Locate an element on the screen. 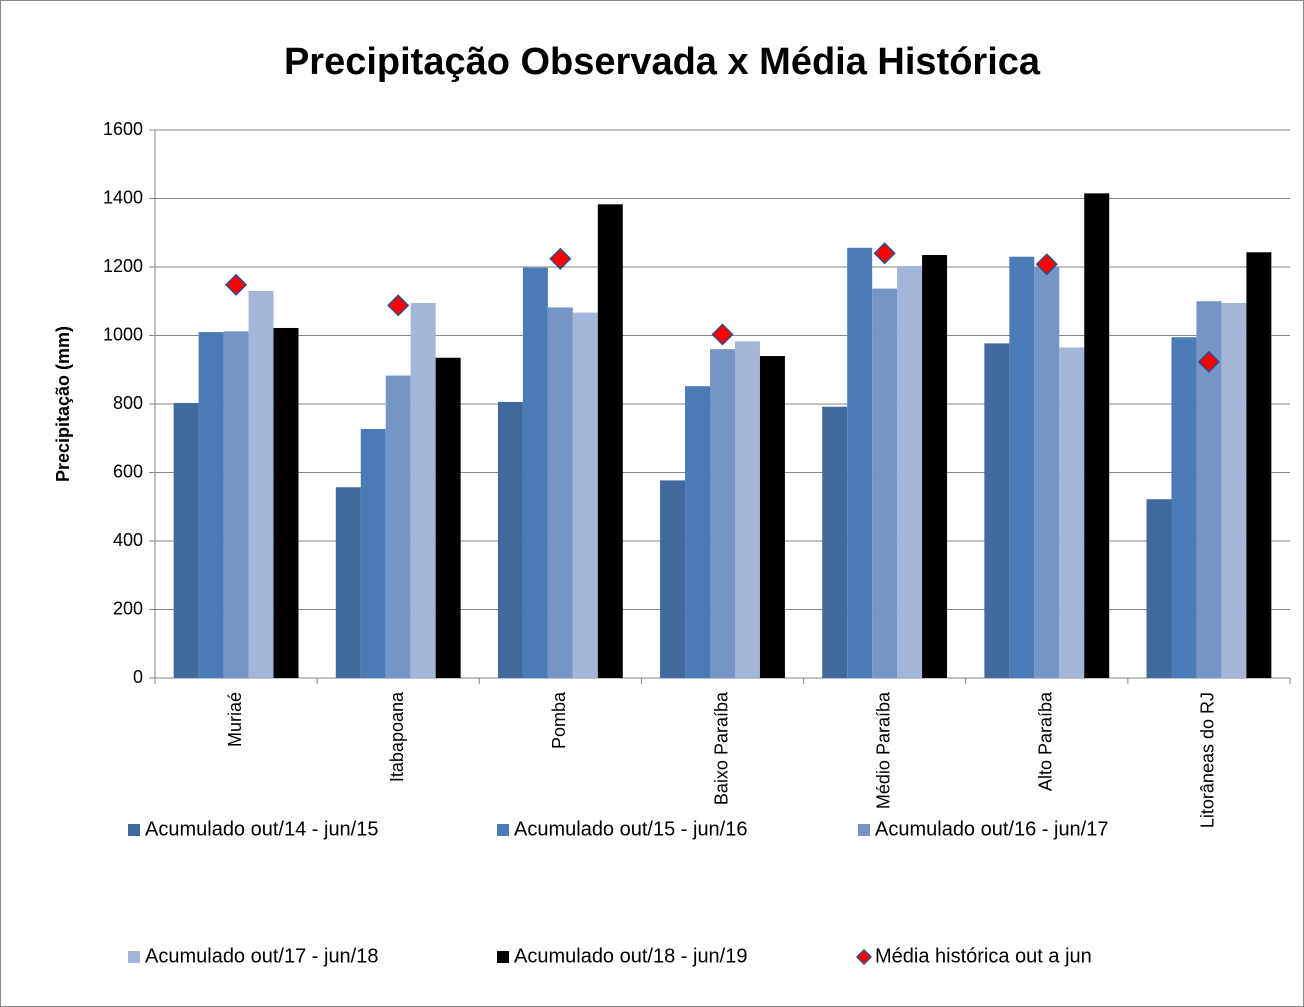 Image resolution: width=1304 pixels, height=1007 pixels. y-tick-label: 600 is located at coordinates (128, 471).